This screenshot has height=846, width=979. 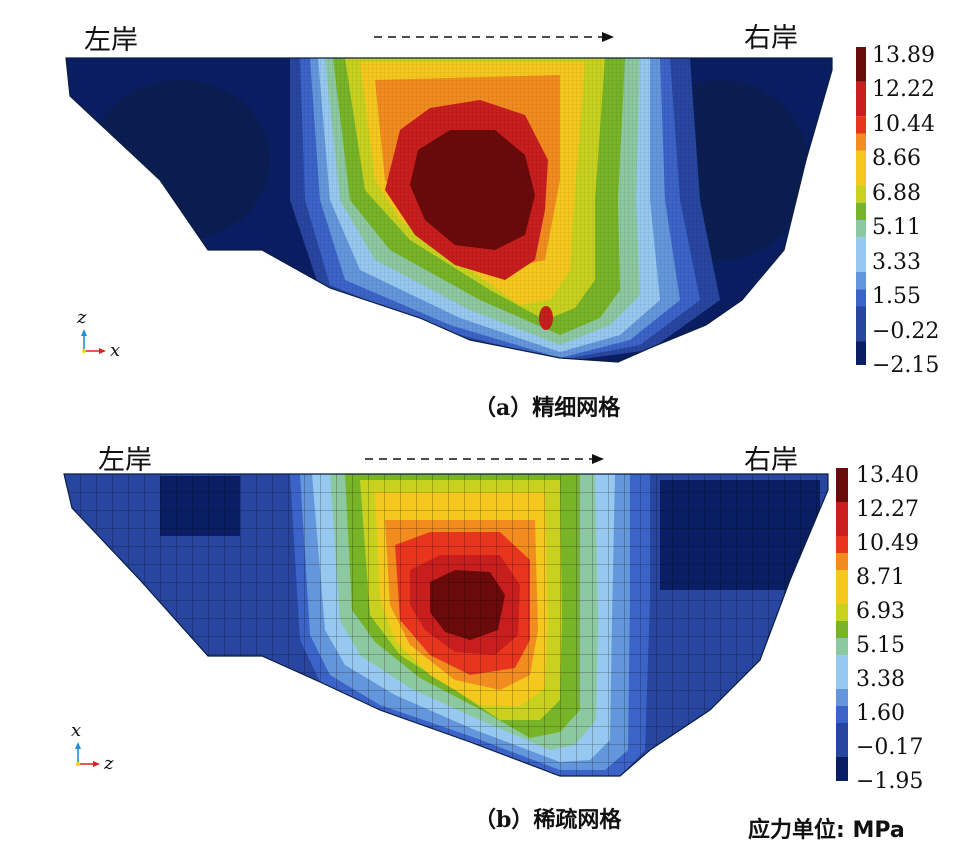 I want to click on left-bank-label-a: 左岸, so click(x=111, y=40).